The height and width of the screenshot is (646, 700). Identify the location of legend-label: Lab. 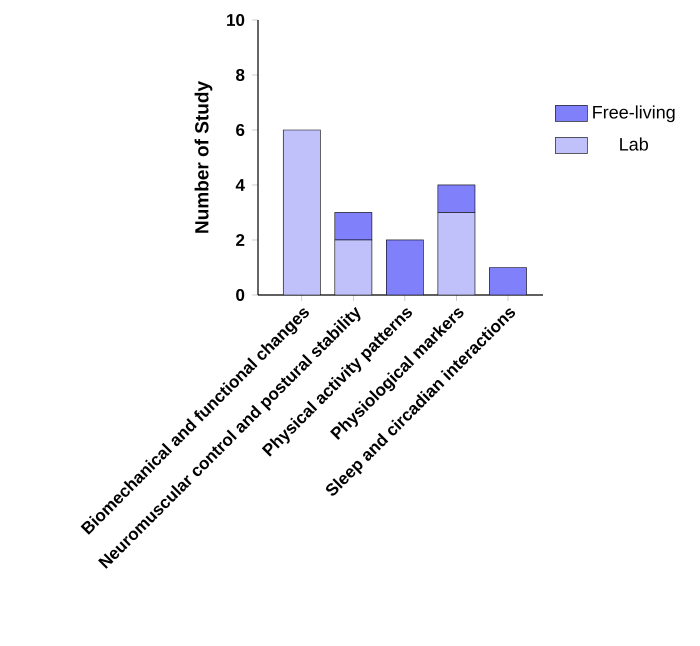
(634, 144).